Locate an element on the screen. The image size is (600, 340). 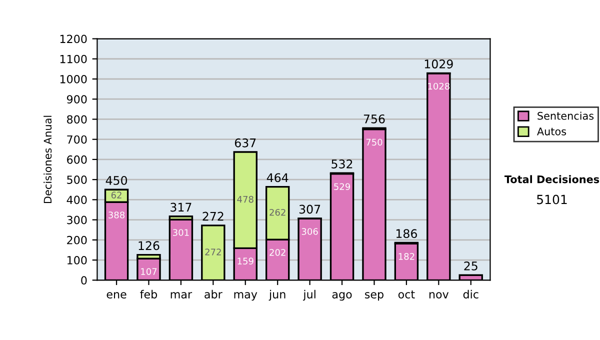
data-label: 529 is located at coordinates (342, 186).